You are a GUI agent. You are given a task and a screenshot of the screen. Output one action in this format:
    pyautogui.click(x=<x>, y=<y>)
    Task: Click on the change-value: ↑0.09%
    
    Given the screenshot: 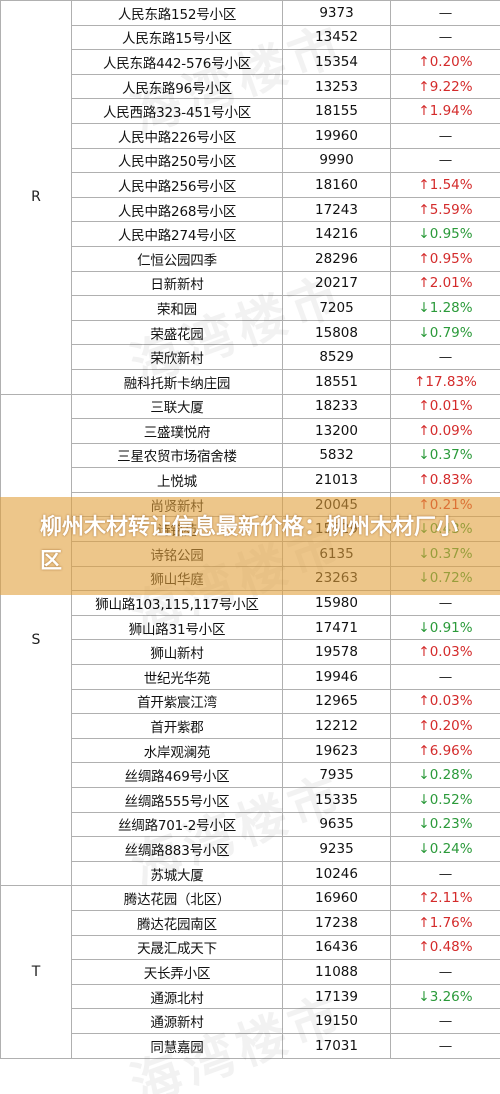 What is the action you would take?
    pyautogui.click(x=445, y=431)
    